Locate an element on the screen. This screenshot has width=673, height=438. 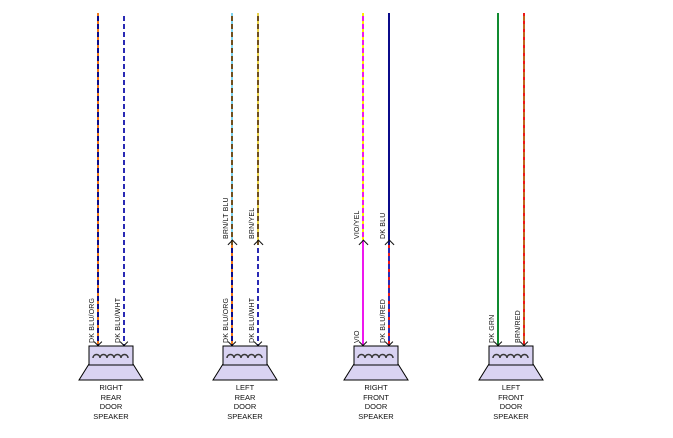
wire-dk-blu-org is located at coordinates (98, 180).